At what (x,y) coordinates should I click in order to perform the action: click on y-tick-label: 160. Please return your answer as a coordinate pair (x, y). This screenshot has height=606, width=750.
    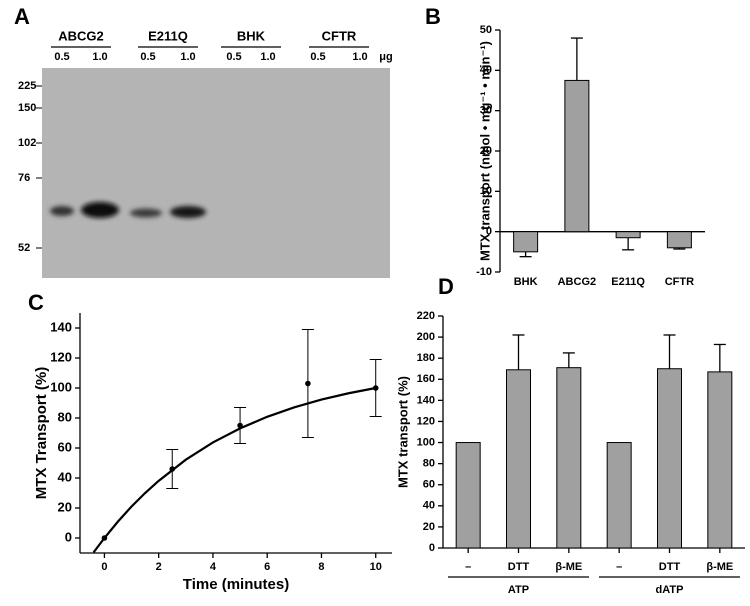
    Looking at the image, I should click on (426, 379).